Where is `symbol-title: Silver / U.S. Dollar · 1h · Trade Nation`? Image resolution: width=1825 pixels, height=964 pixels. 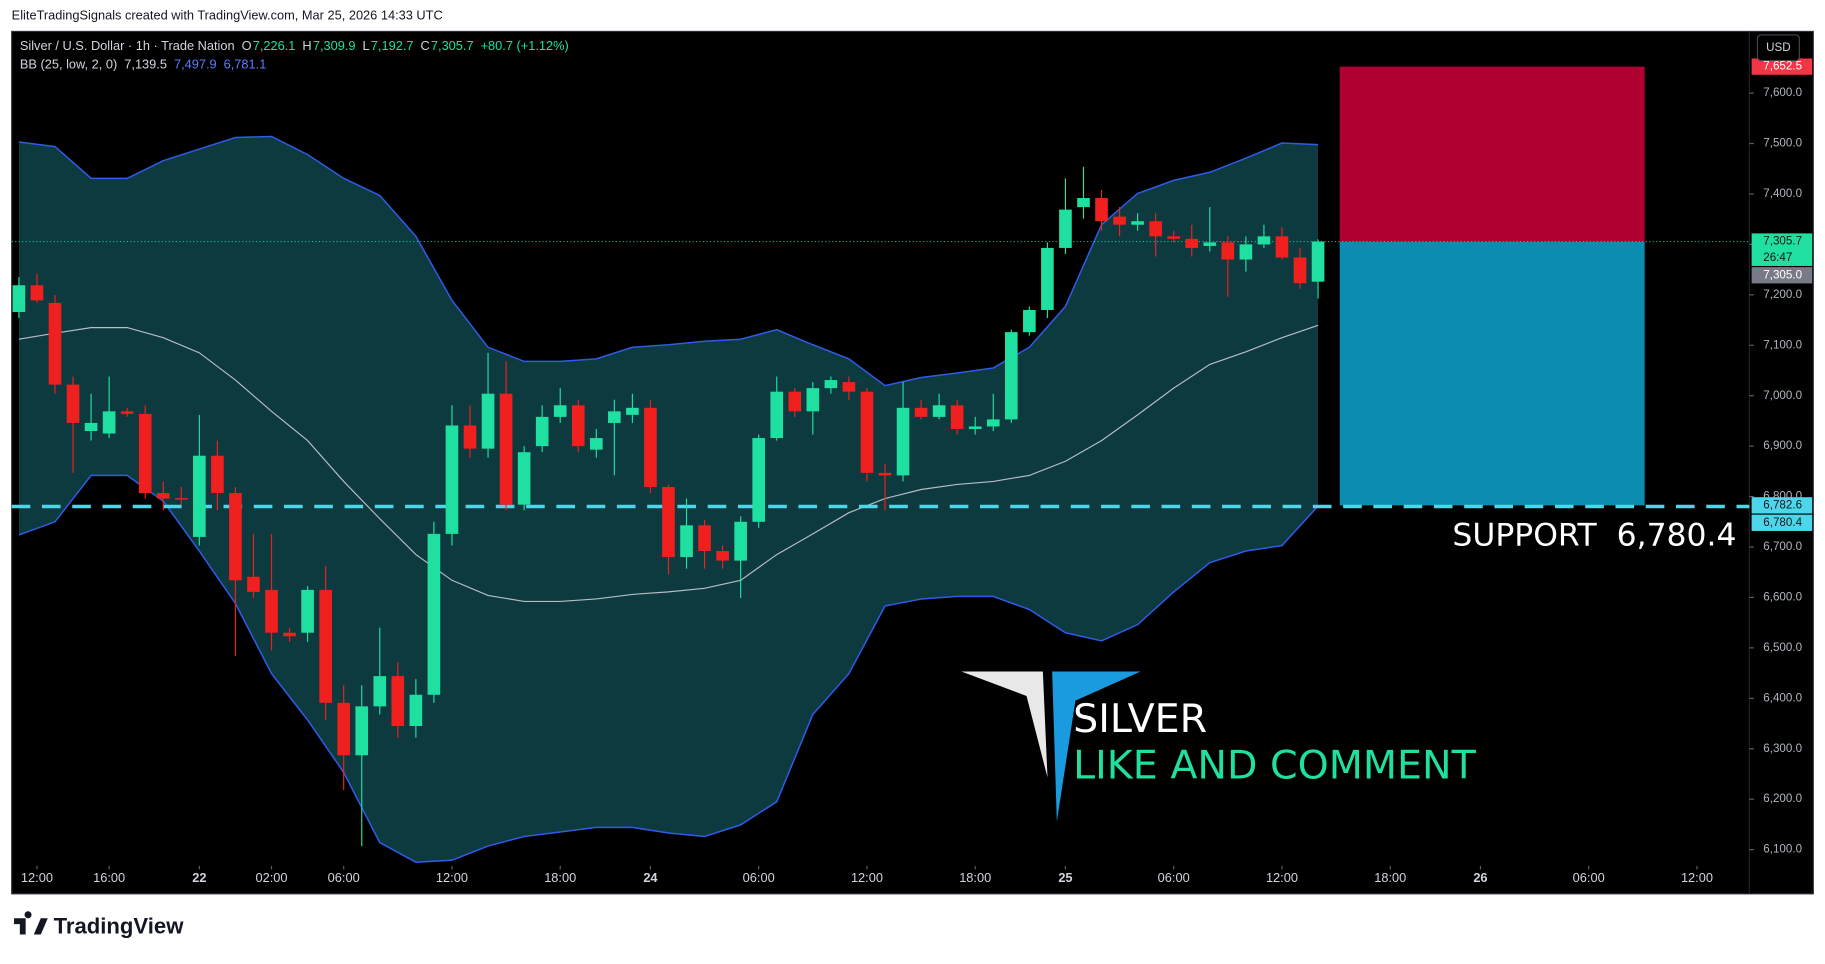 symbol-title: Silver / U.S. Dollar · 1h · Trade Nation is located at coordinates (127, 45).